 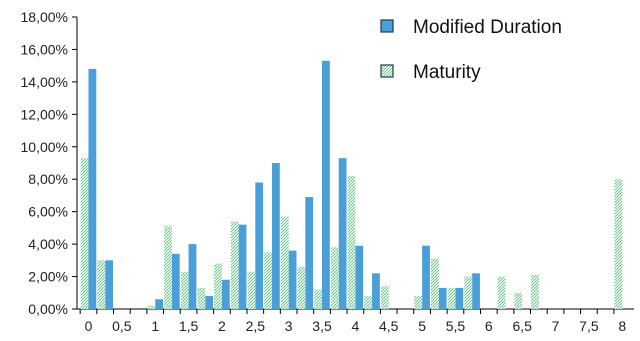 I want to click on y-tick-label: 12,00%, so click(x=44, y=114).